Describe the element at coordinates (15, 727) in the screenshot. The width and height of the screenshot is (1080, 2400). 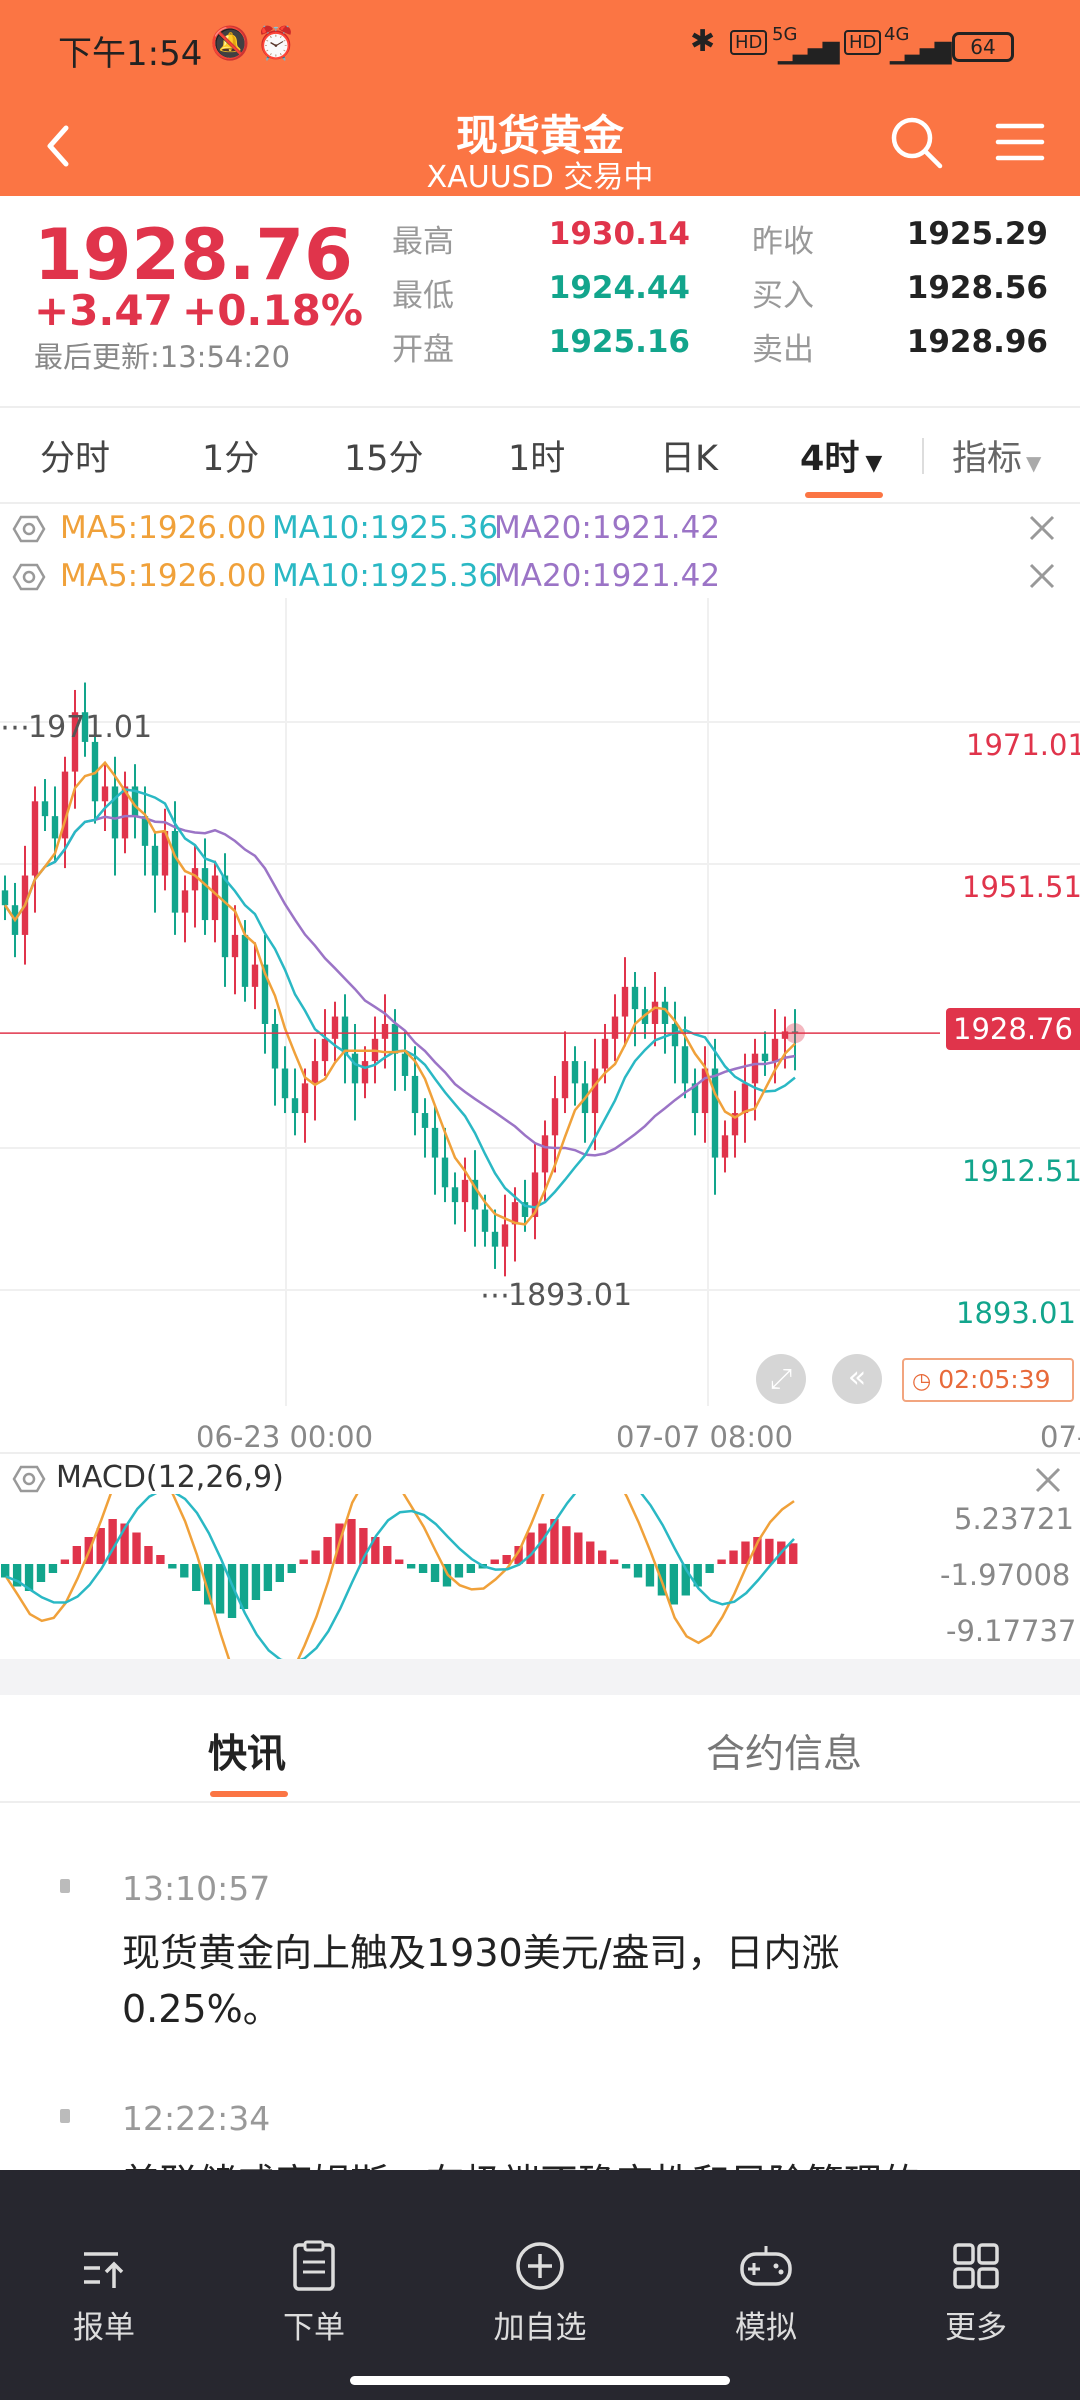
I see `high-marker-dots: ⋯` at that location.